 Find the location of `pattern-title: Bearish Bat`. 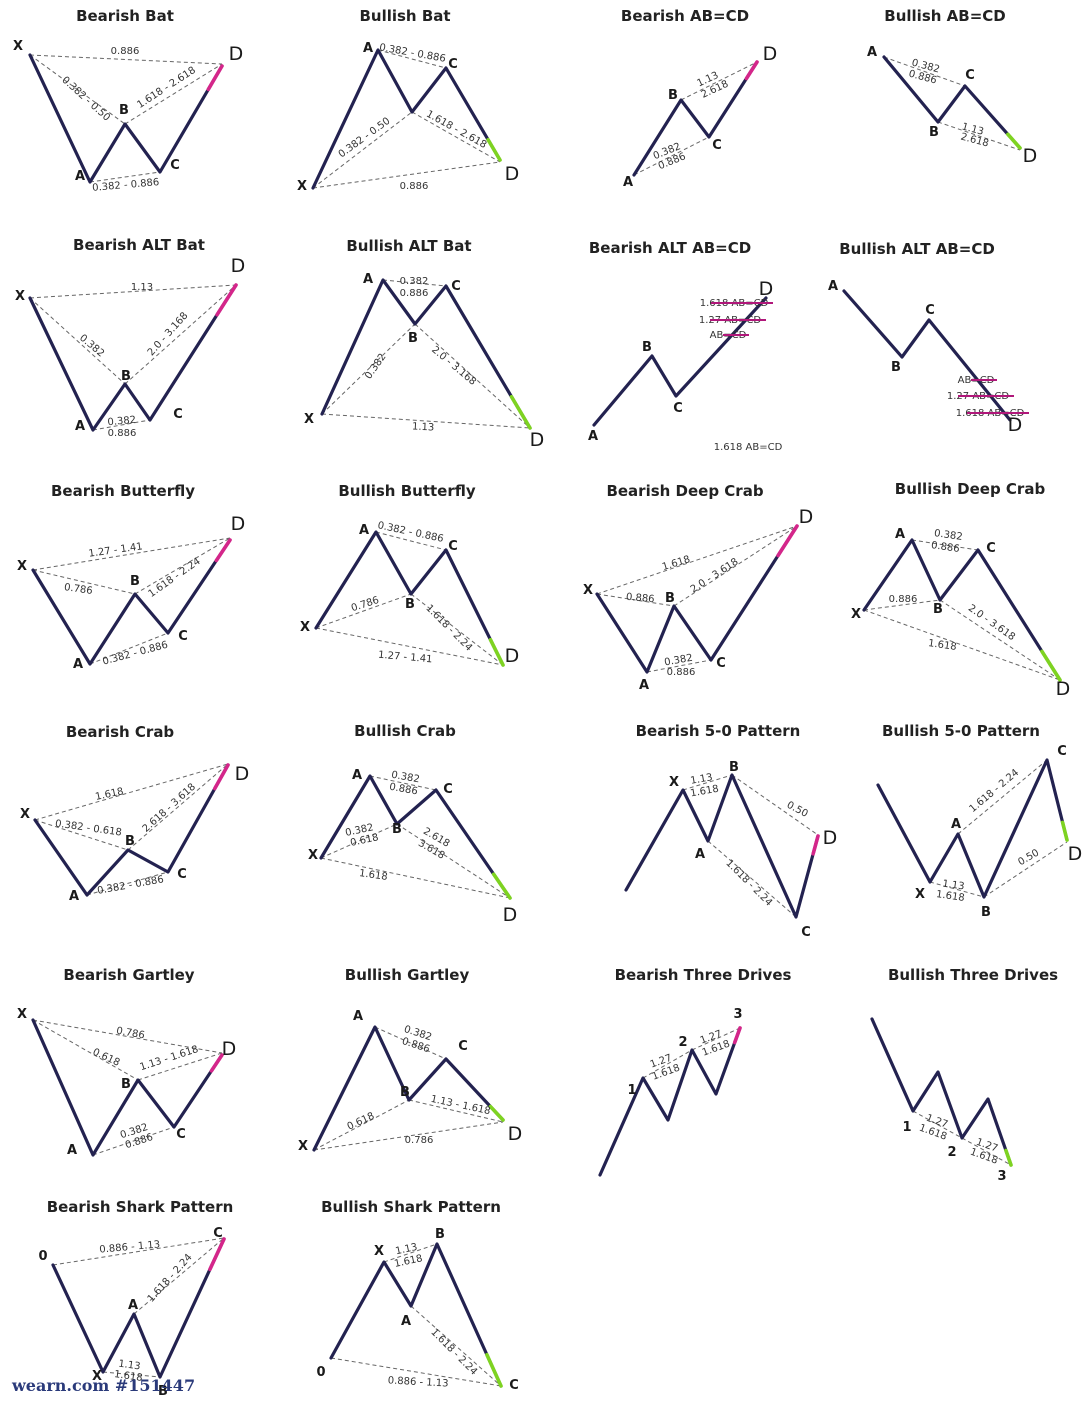

pattern-title: Bearish Bat is located at coordinates (125, 16).